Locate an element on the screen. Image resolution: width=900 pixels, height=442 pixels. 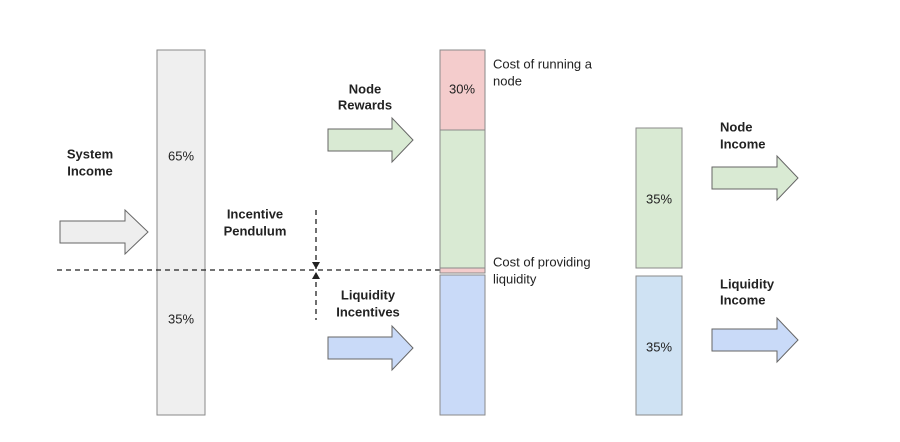
note: Cost of providing is located at coordinates (542, 261).